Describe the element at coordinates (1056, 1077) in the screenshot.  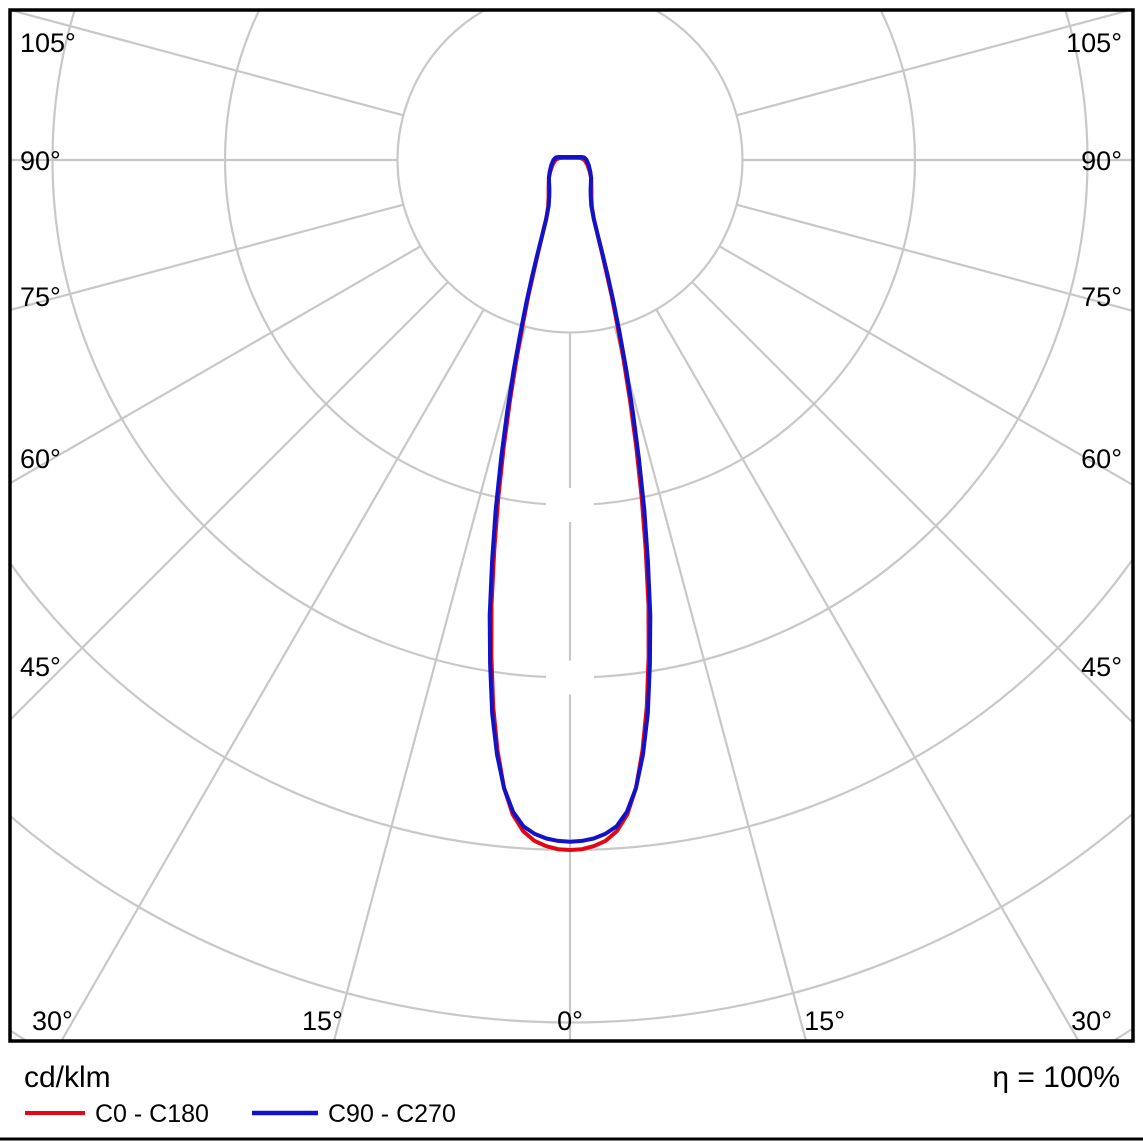
I see `efficiency-label: η = 100%` at that location.